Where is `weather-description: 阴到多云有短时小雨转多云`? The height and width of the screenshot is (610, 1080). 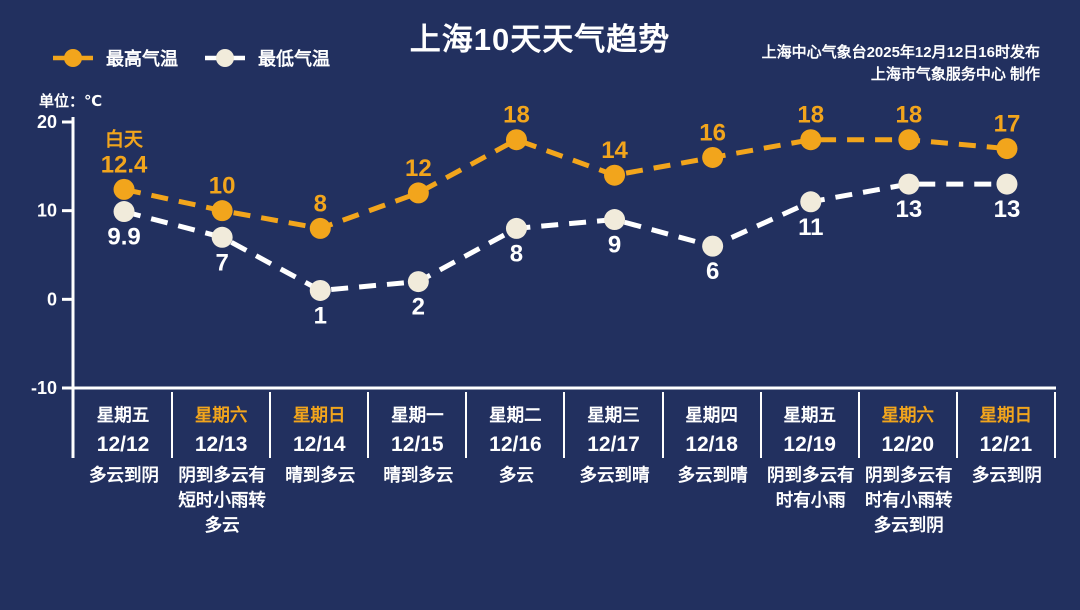
weather-description: 阴到多云有短时小雨转多云 is located at coordinates (222, 500).